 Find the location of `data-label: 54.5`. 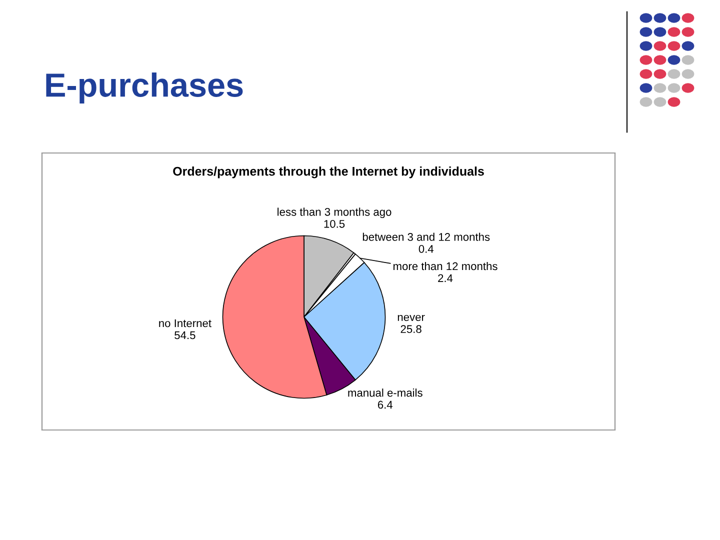

data-label: 54.5 is located at coordinates (185, 335).